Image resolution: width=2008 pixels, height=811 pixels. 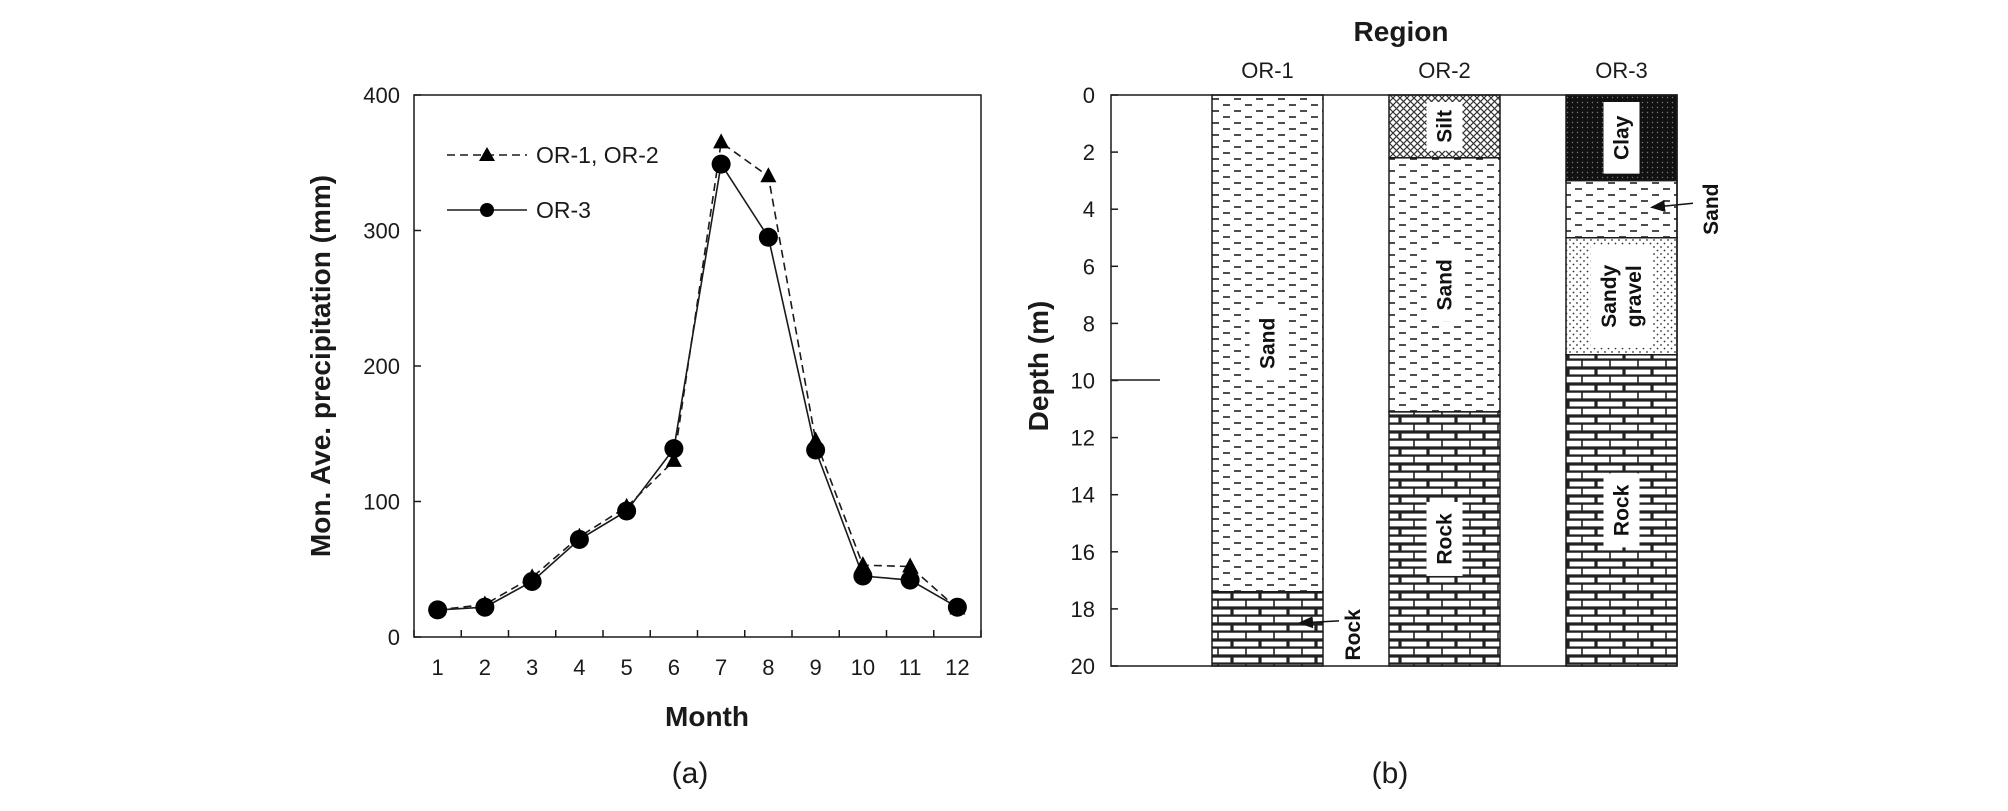 I want to click on depth-tick-label: 12, so click(x=1083, y=438).